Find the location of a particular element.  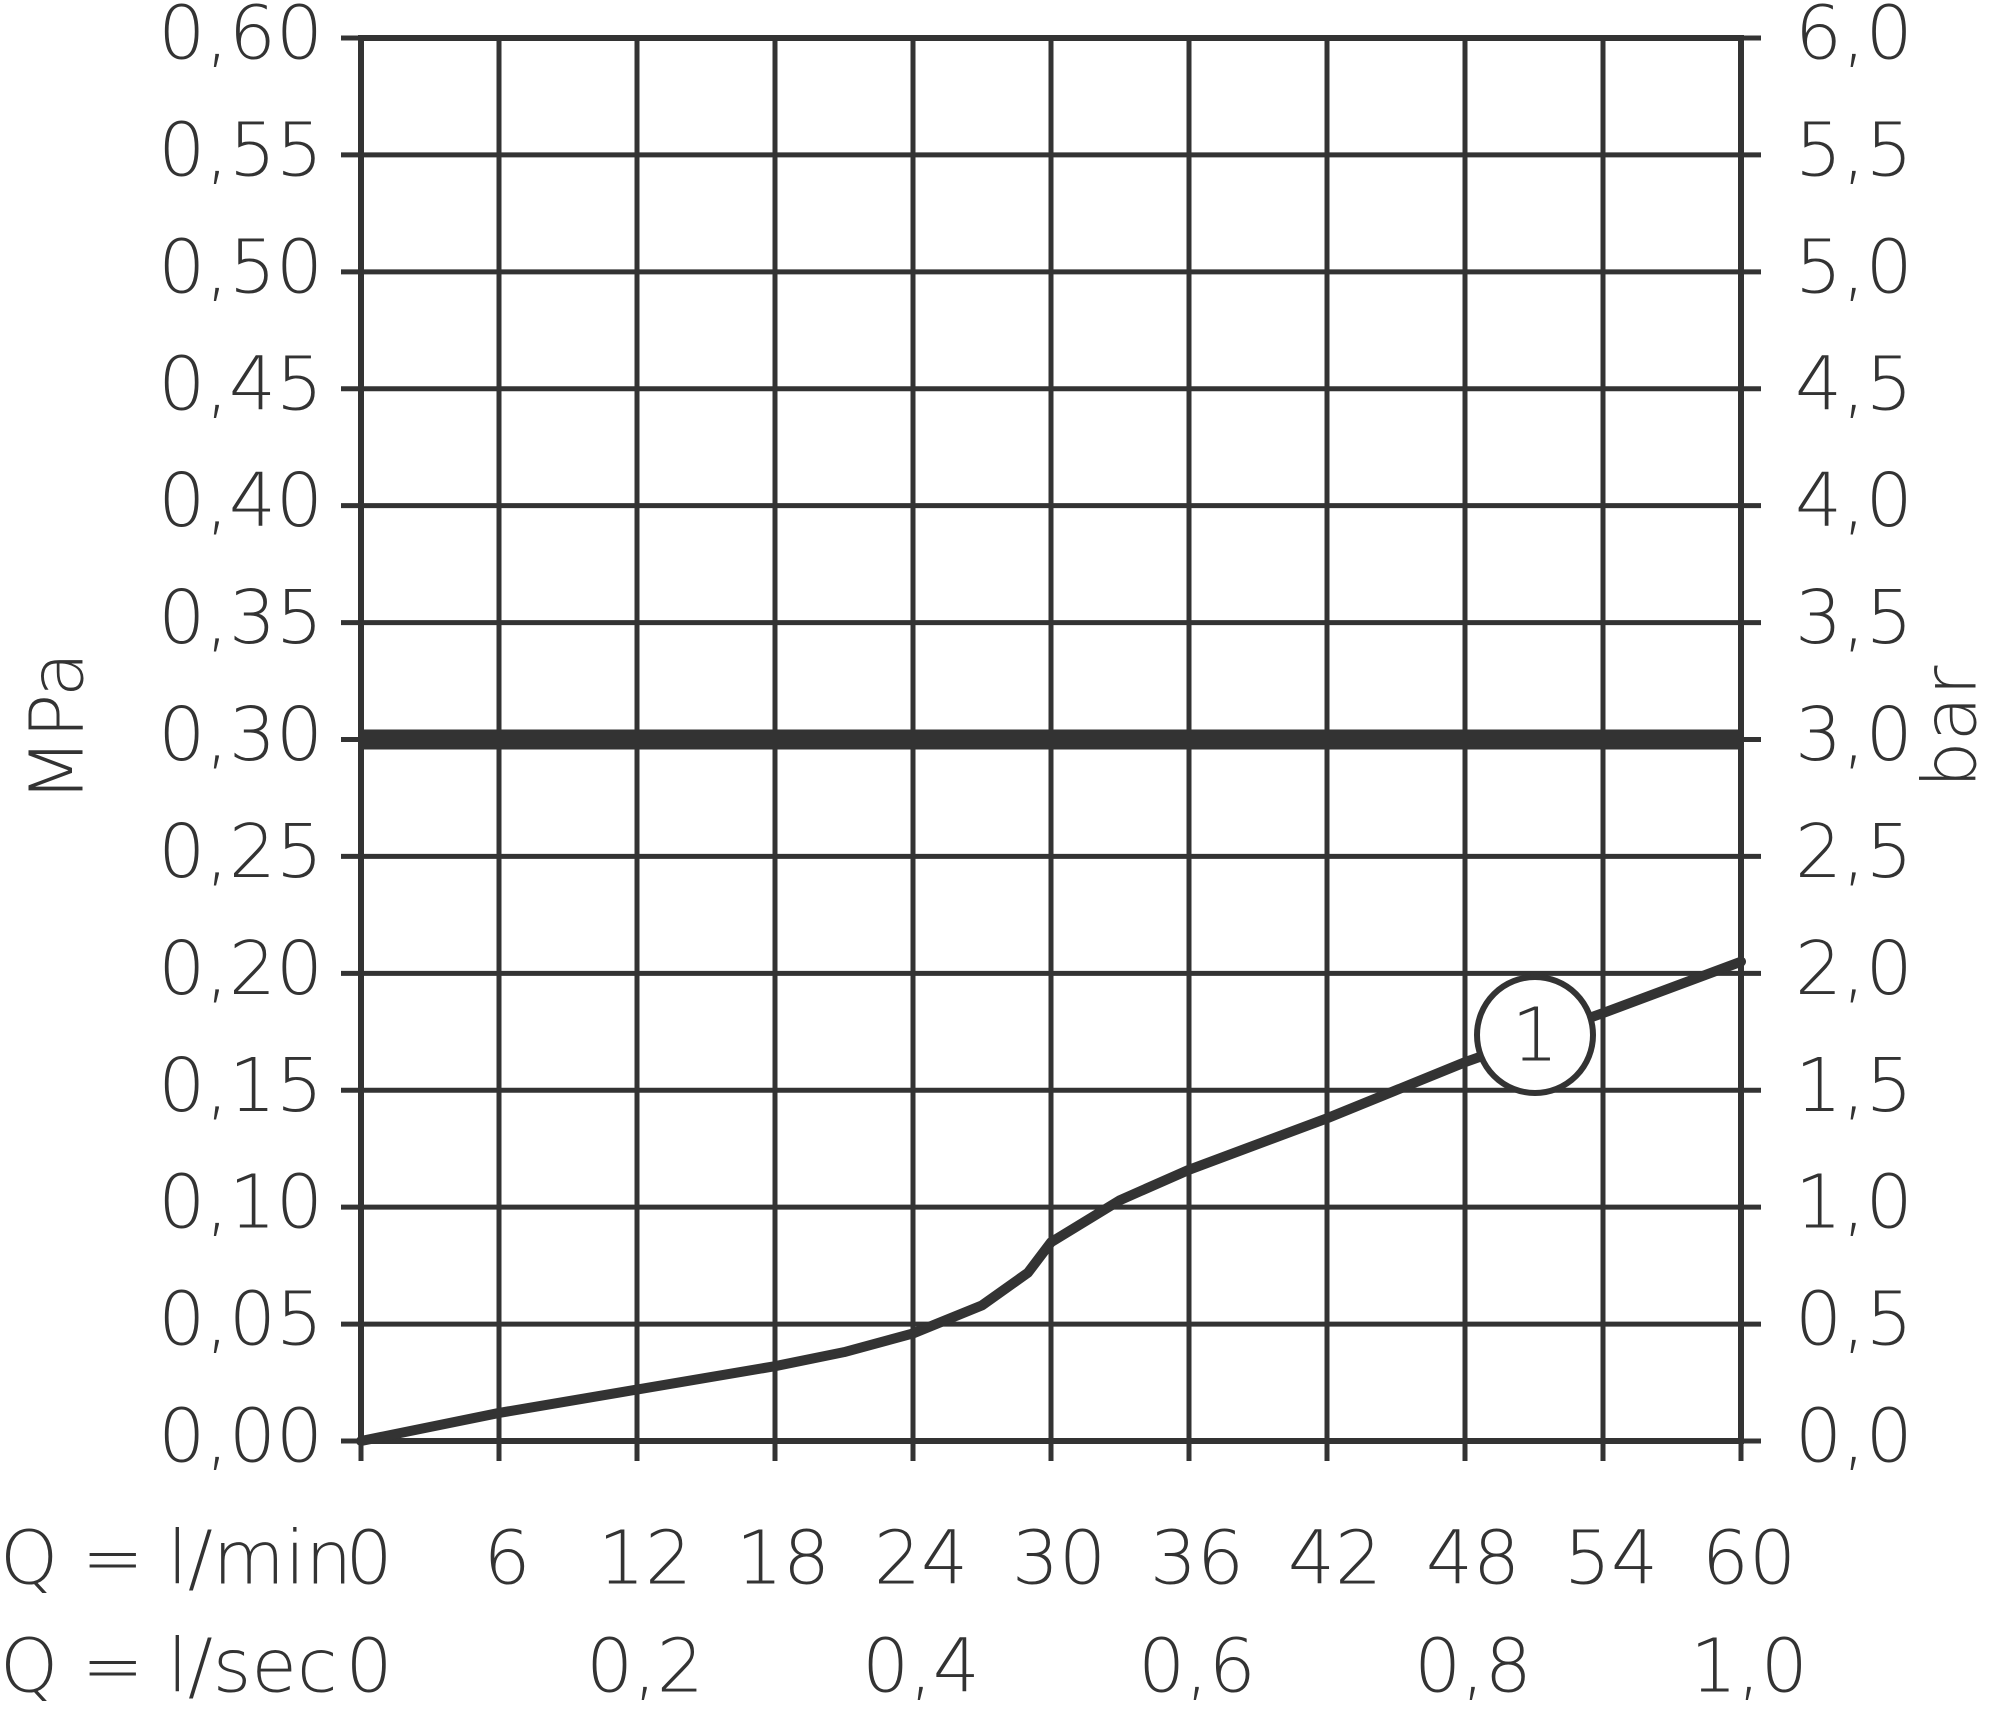

x2-tick-label: 1,0 is located at coordinates (1749, 1667).